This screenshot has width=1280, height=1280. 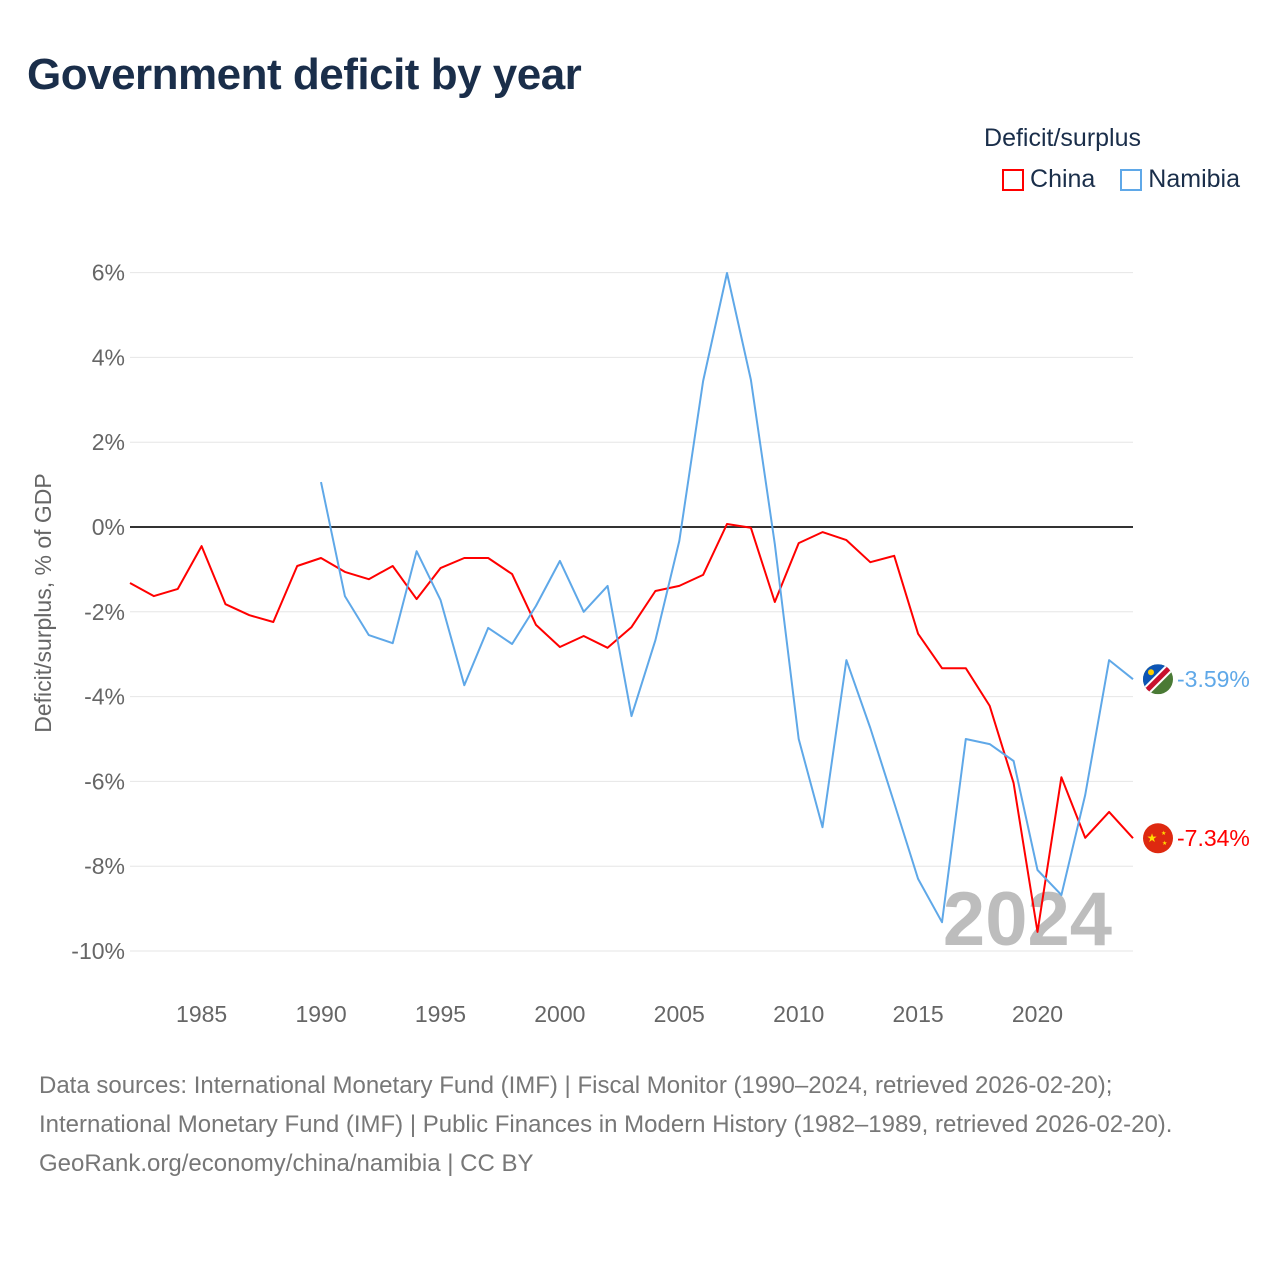 I want to click on chart-title: Government deficit by year, so click(x=304, y=74).